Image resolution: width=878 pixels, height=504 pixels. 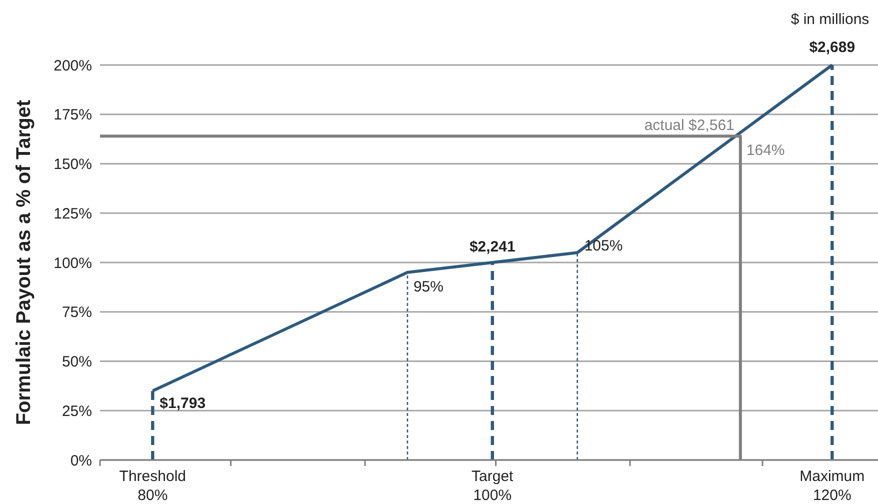 What do you see at coordinates (493, 476) in the screenshot?
I see `text: Target` at bounding box center [493, 476].